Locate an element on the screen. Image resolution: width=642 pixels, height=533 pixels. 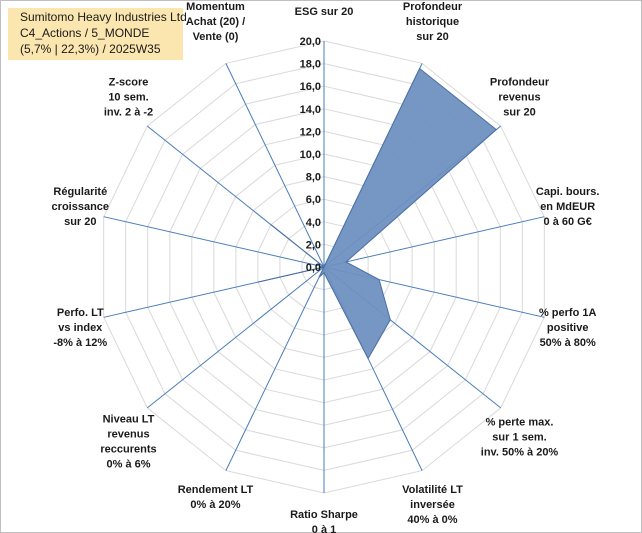
axis-label: 0 à 60 G€ is located at coordinates (568, 222).